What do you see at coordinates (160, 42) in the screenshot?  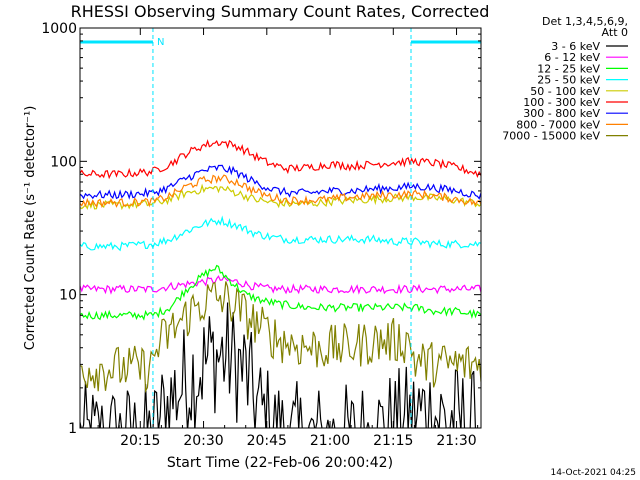 I see `night-annotation: N` at bounding box center [160, 42].